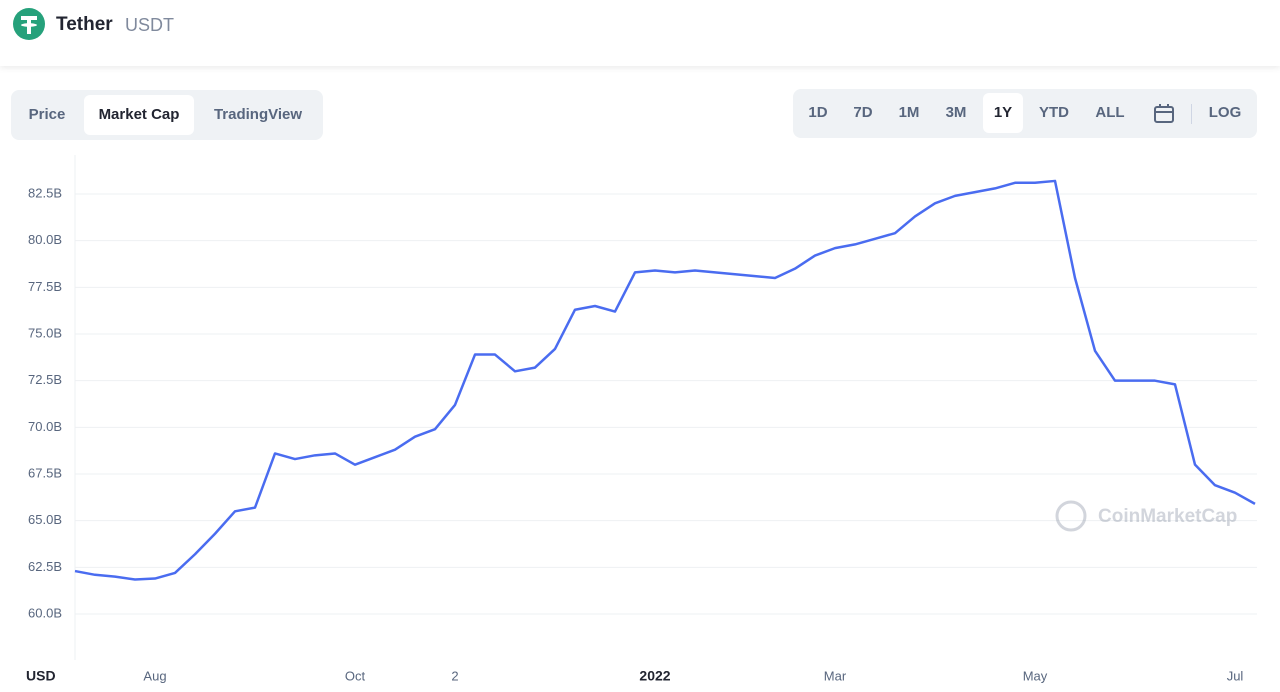 The width and height of the screenshot is (1280, 692). What do you see at coordinates (45, 426) in the screenshot?
I see `y-tick-label: 70.0B` at bounding box center [45, 426].